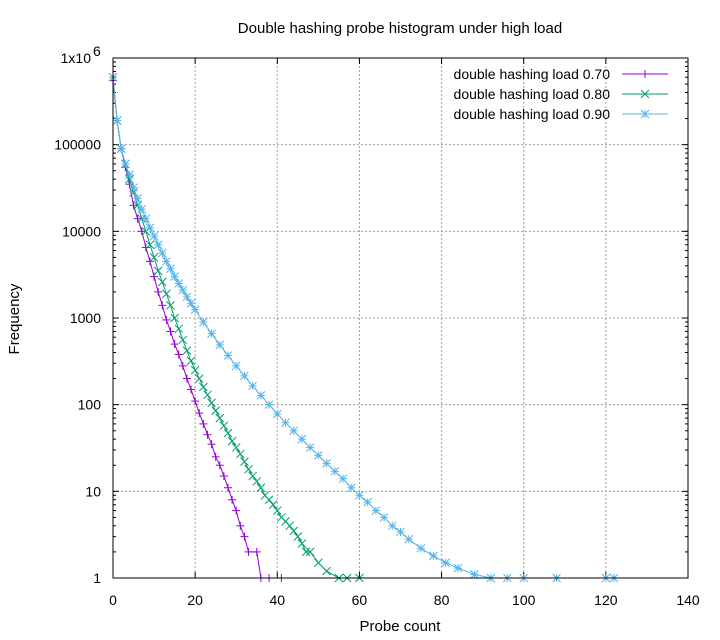  What do you see at coordinates (97, 578) in the screenshot?
I see `y-tick-label: 1` at bounding box center [97, 578].